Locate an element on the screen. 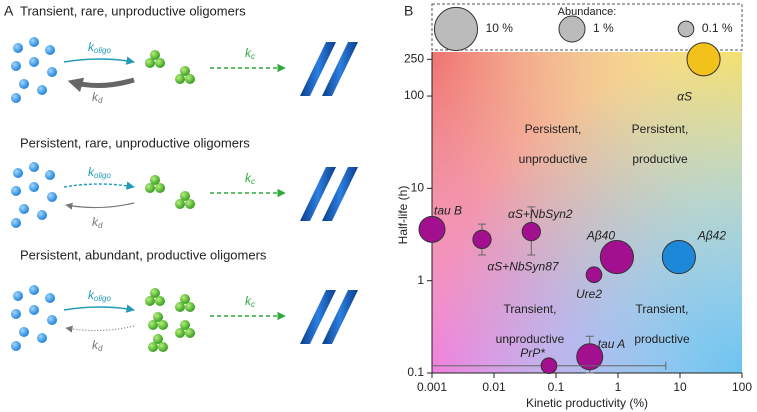 The width and height of the screenshot is (757, 412). x-tick-label: 10 is located at coordinates (680, 387).